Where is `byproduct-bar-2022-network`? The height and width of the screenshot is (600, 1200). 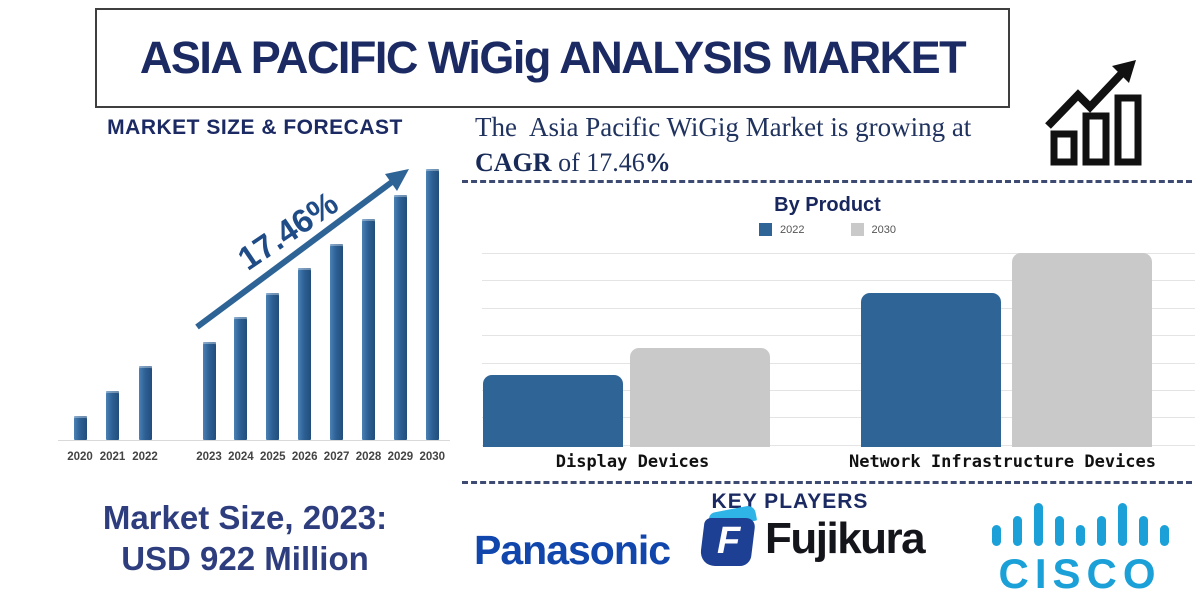
byproduct-bar-2022-network is located at coordinates (931, 370).